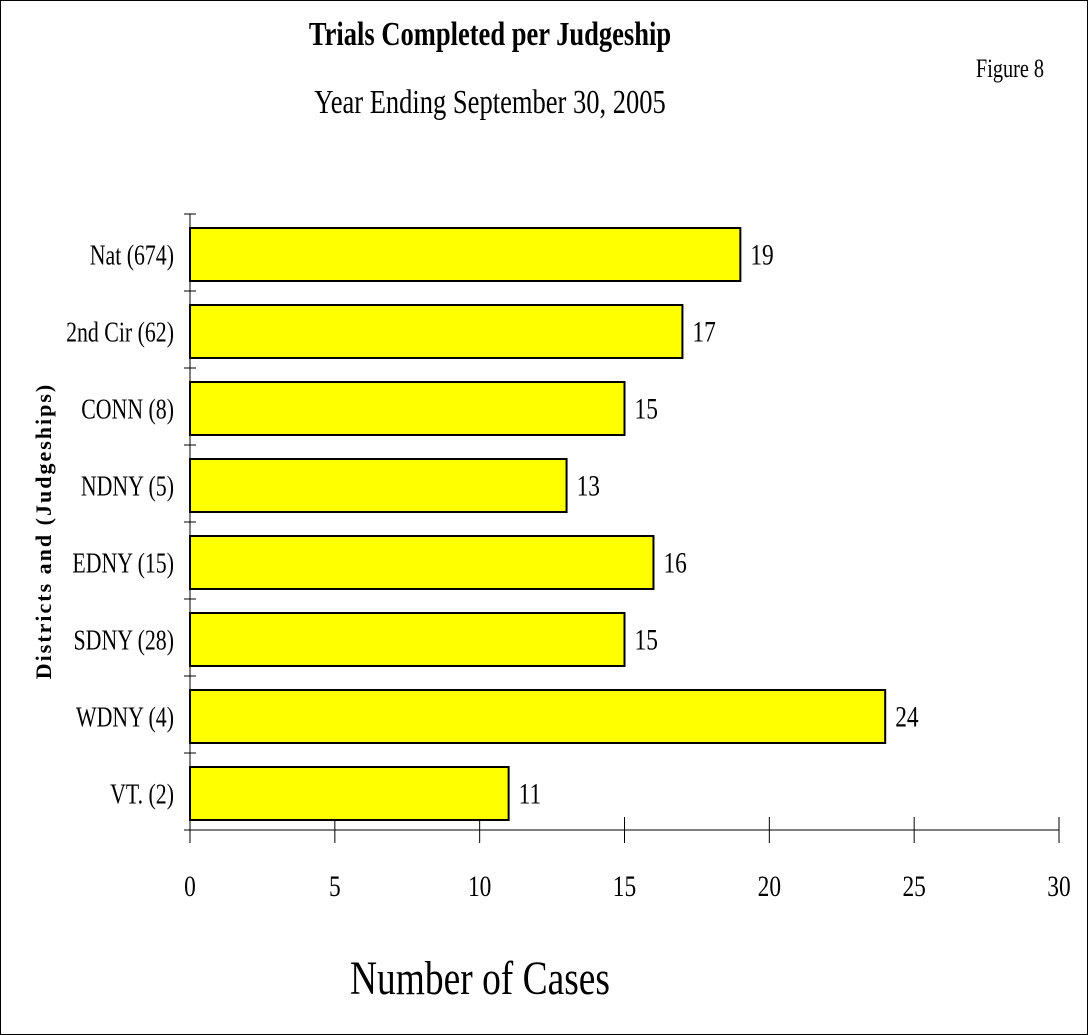 The image size is (1088, 1035). What do you see at coordinates (588, 485) in the screenshot?
I see `bar-value-label: 13` at bounding box center [588, 485].